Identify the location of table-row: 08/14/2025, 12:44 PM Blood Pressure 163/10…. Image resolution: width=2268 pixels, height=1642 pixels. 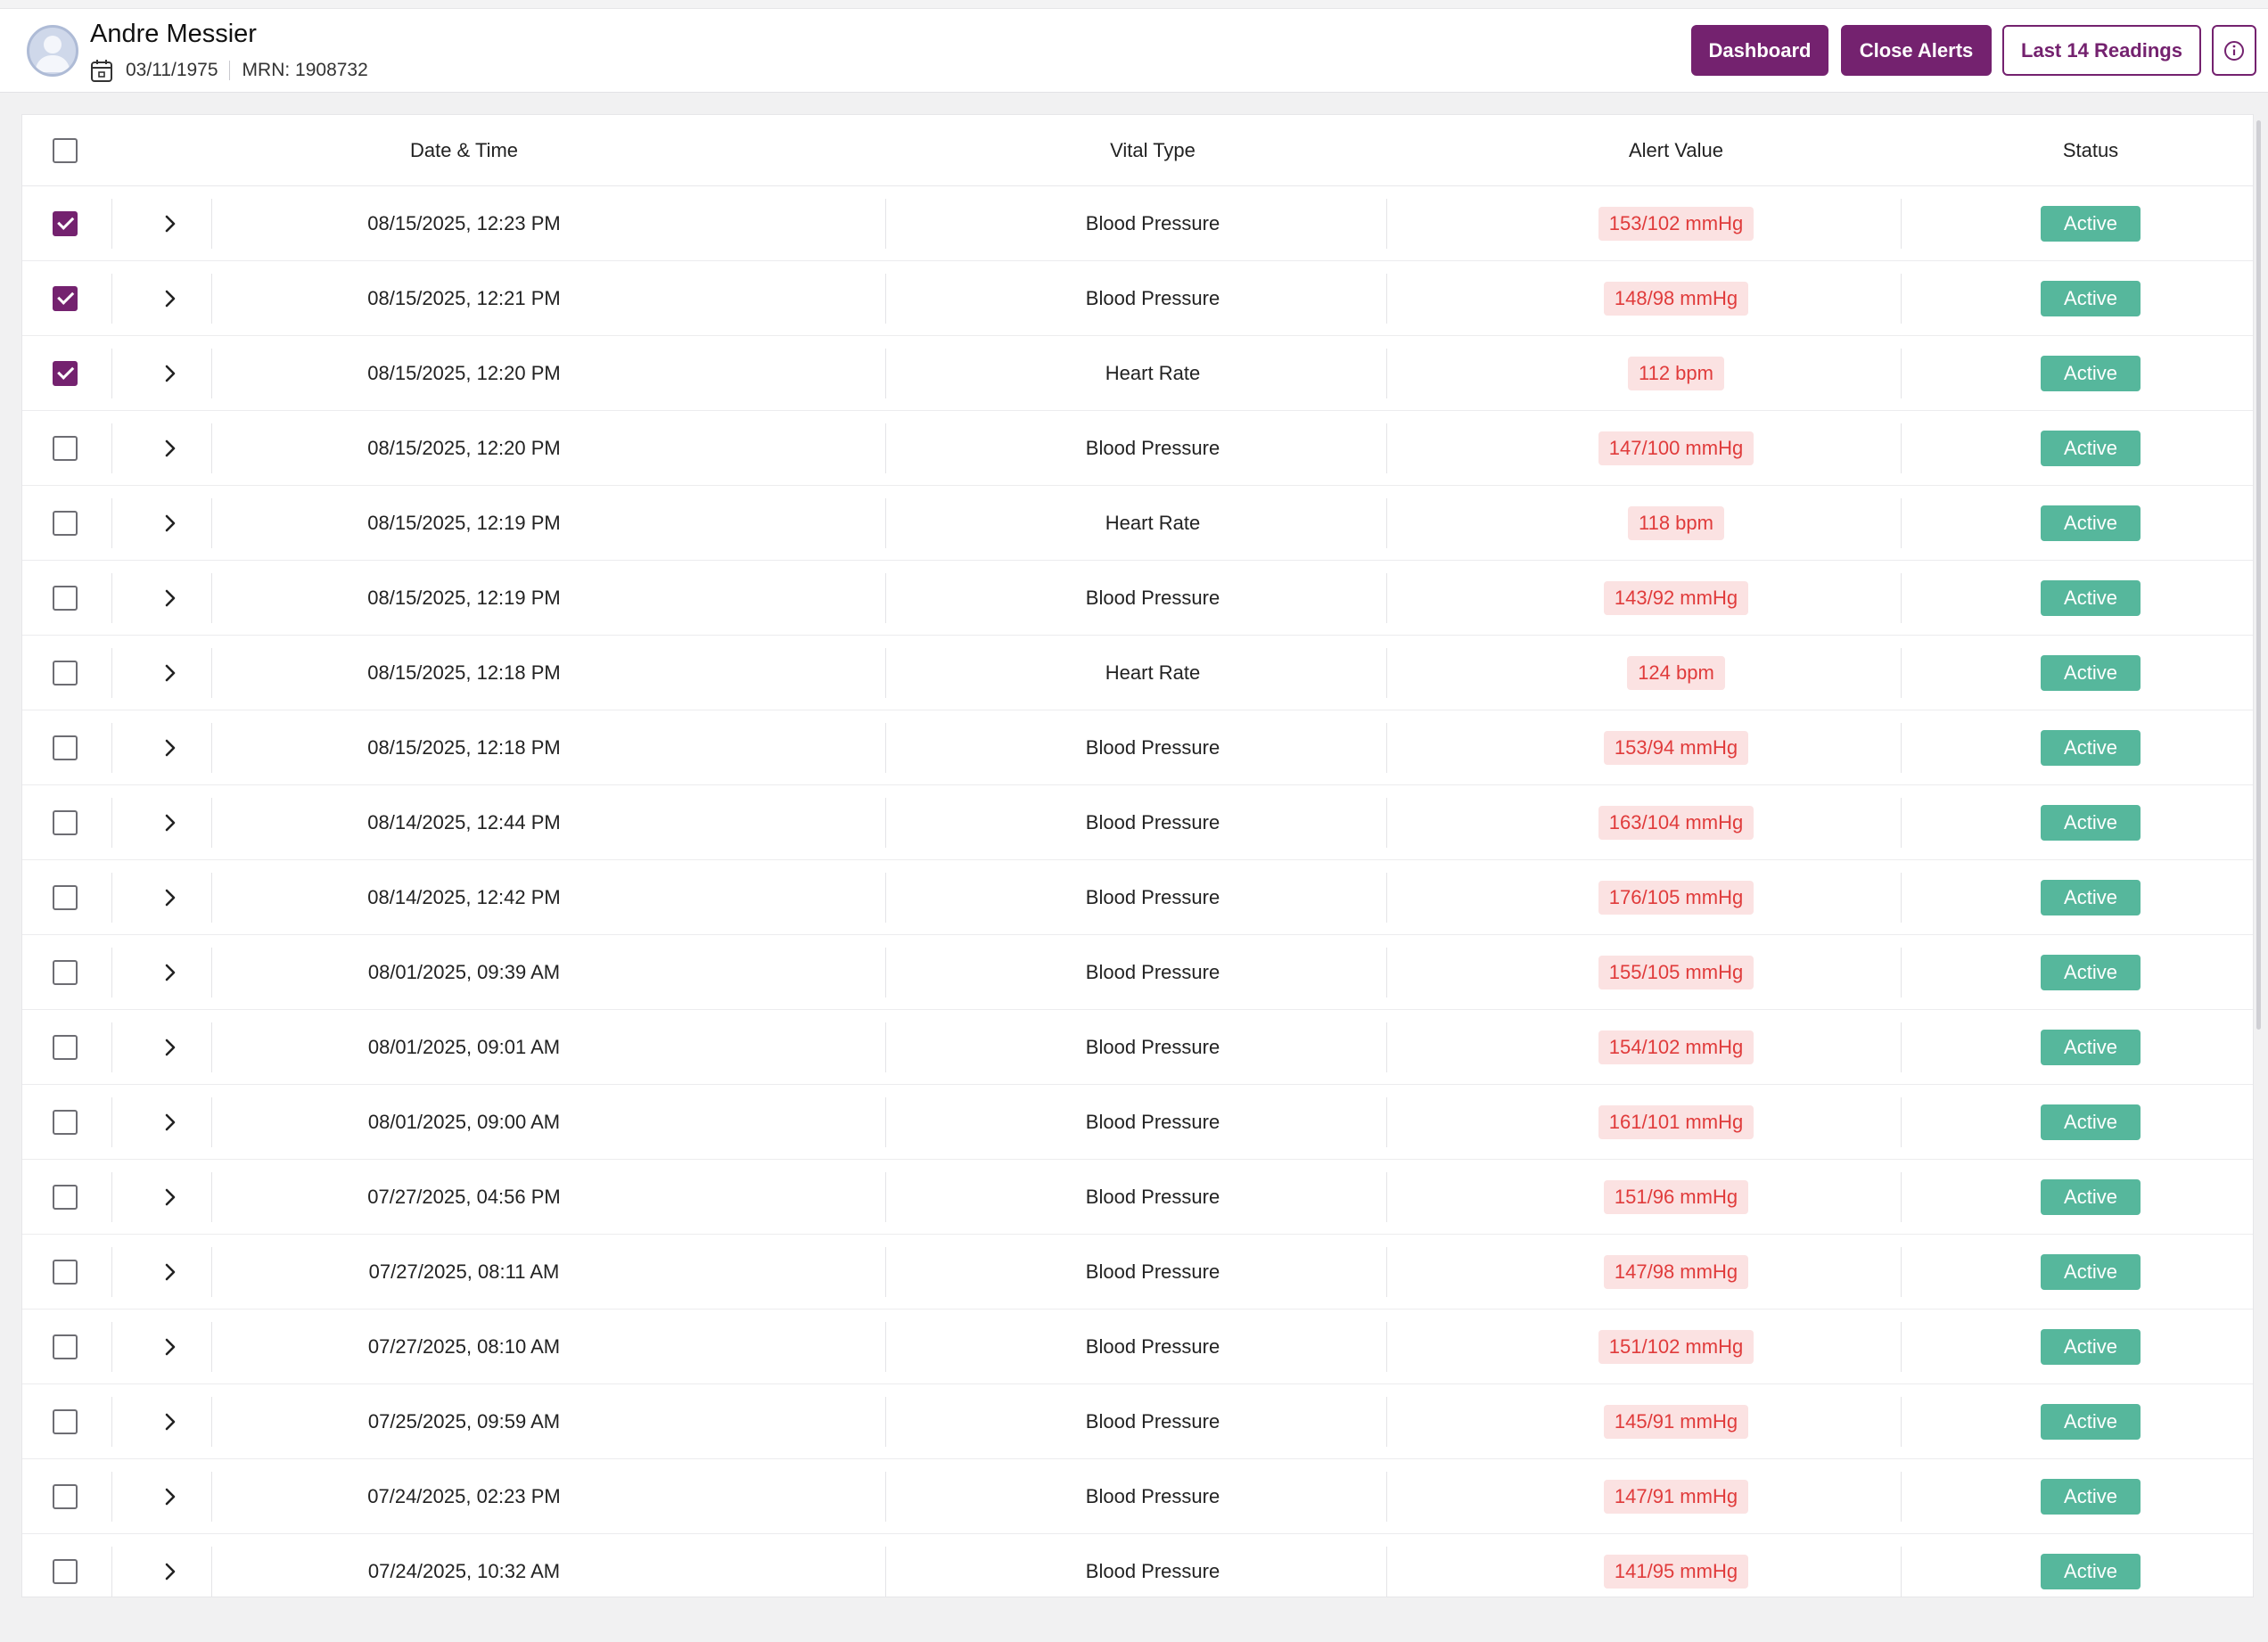
(1137, 822).